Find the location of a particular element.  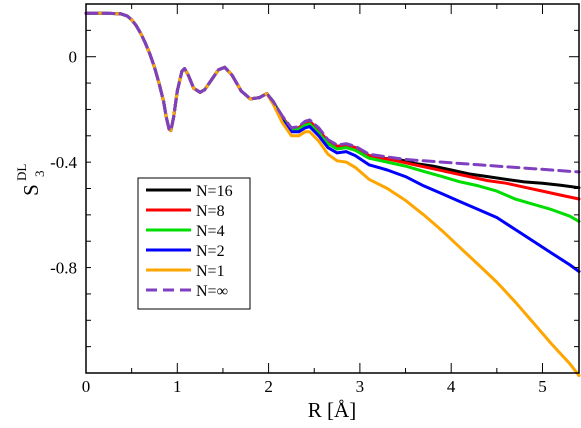

x-tick-label: 2 is located at coordinates (268, 386).